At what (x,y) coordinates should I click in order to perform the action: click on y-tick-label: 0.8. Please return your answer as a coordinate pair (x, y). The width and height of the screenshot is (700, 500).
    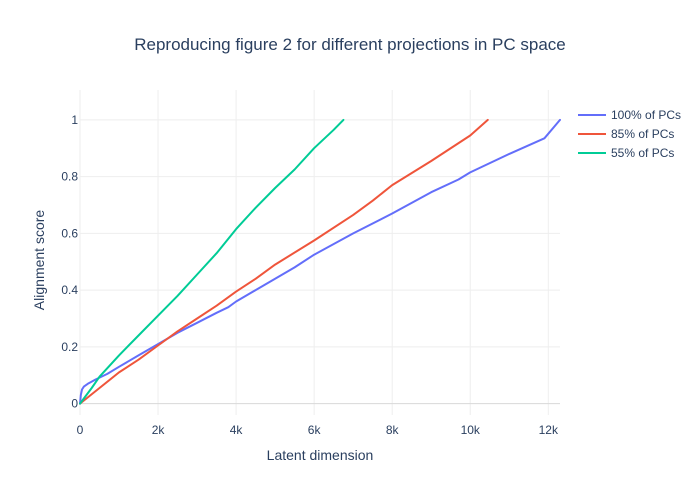
    Looking at the image, I should click on (69, 177).